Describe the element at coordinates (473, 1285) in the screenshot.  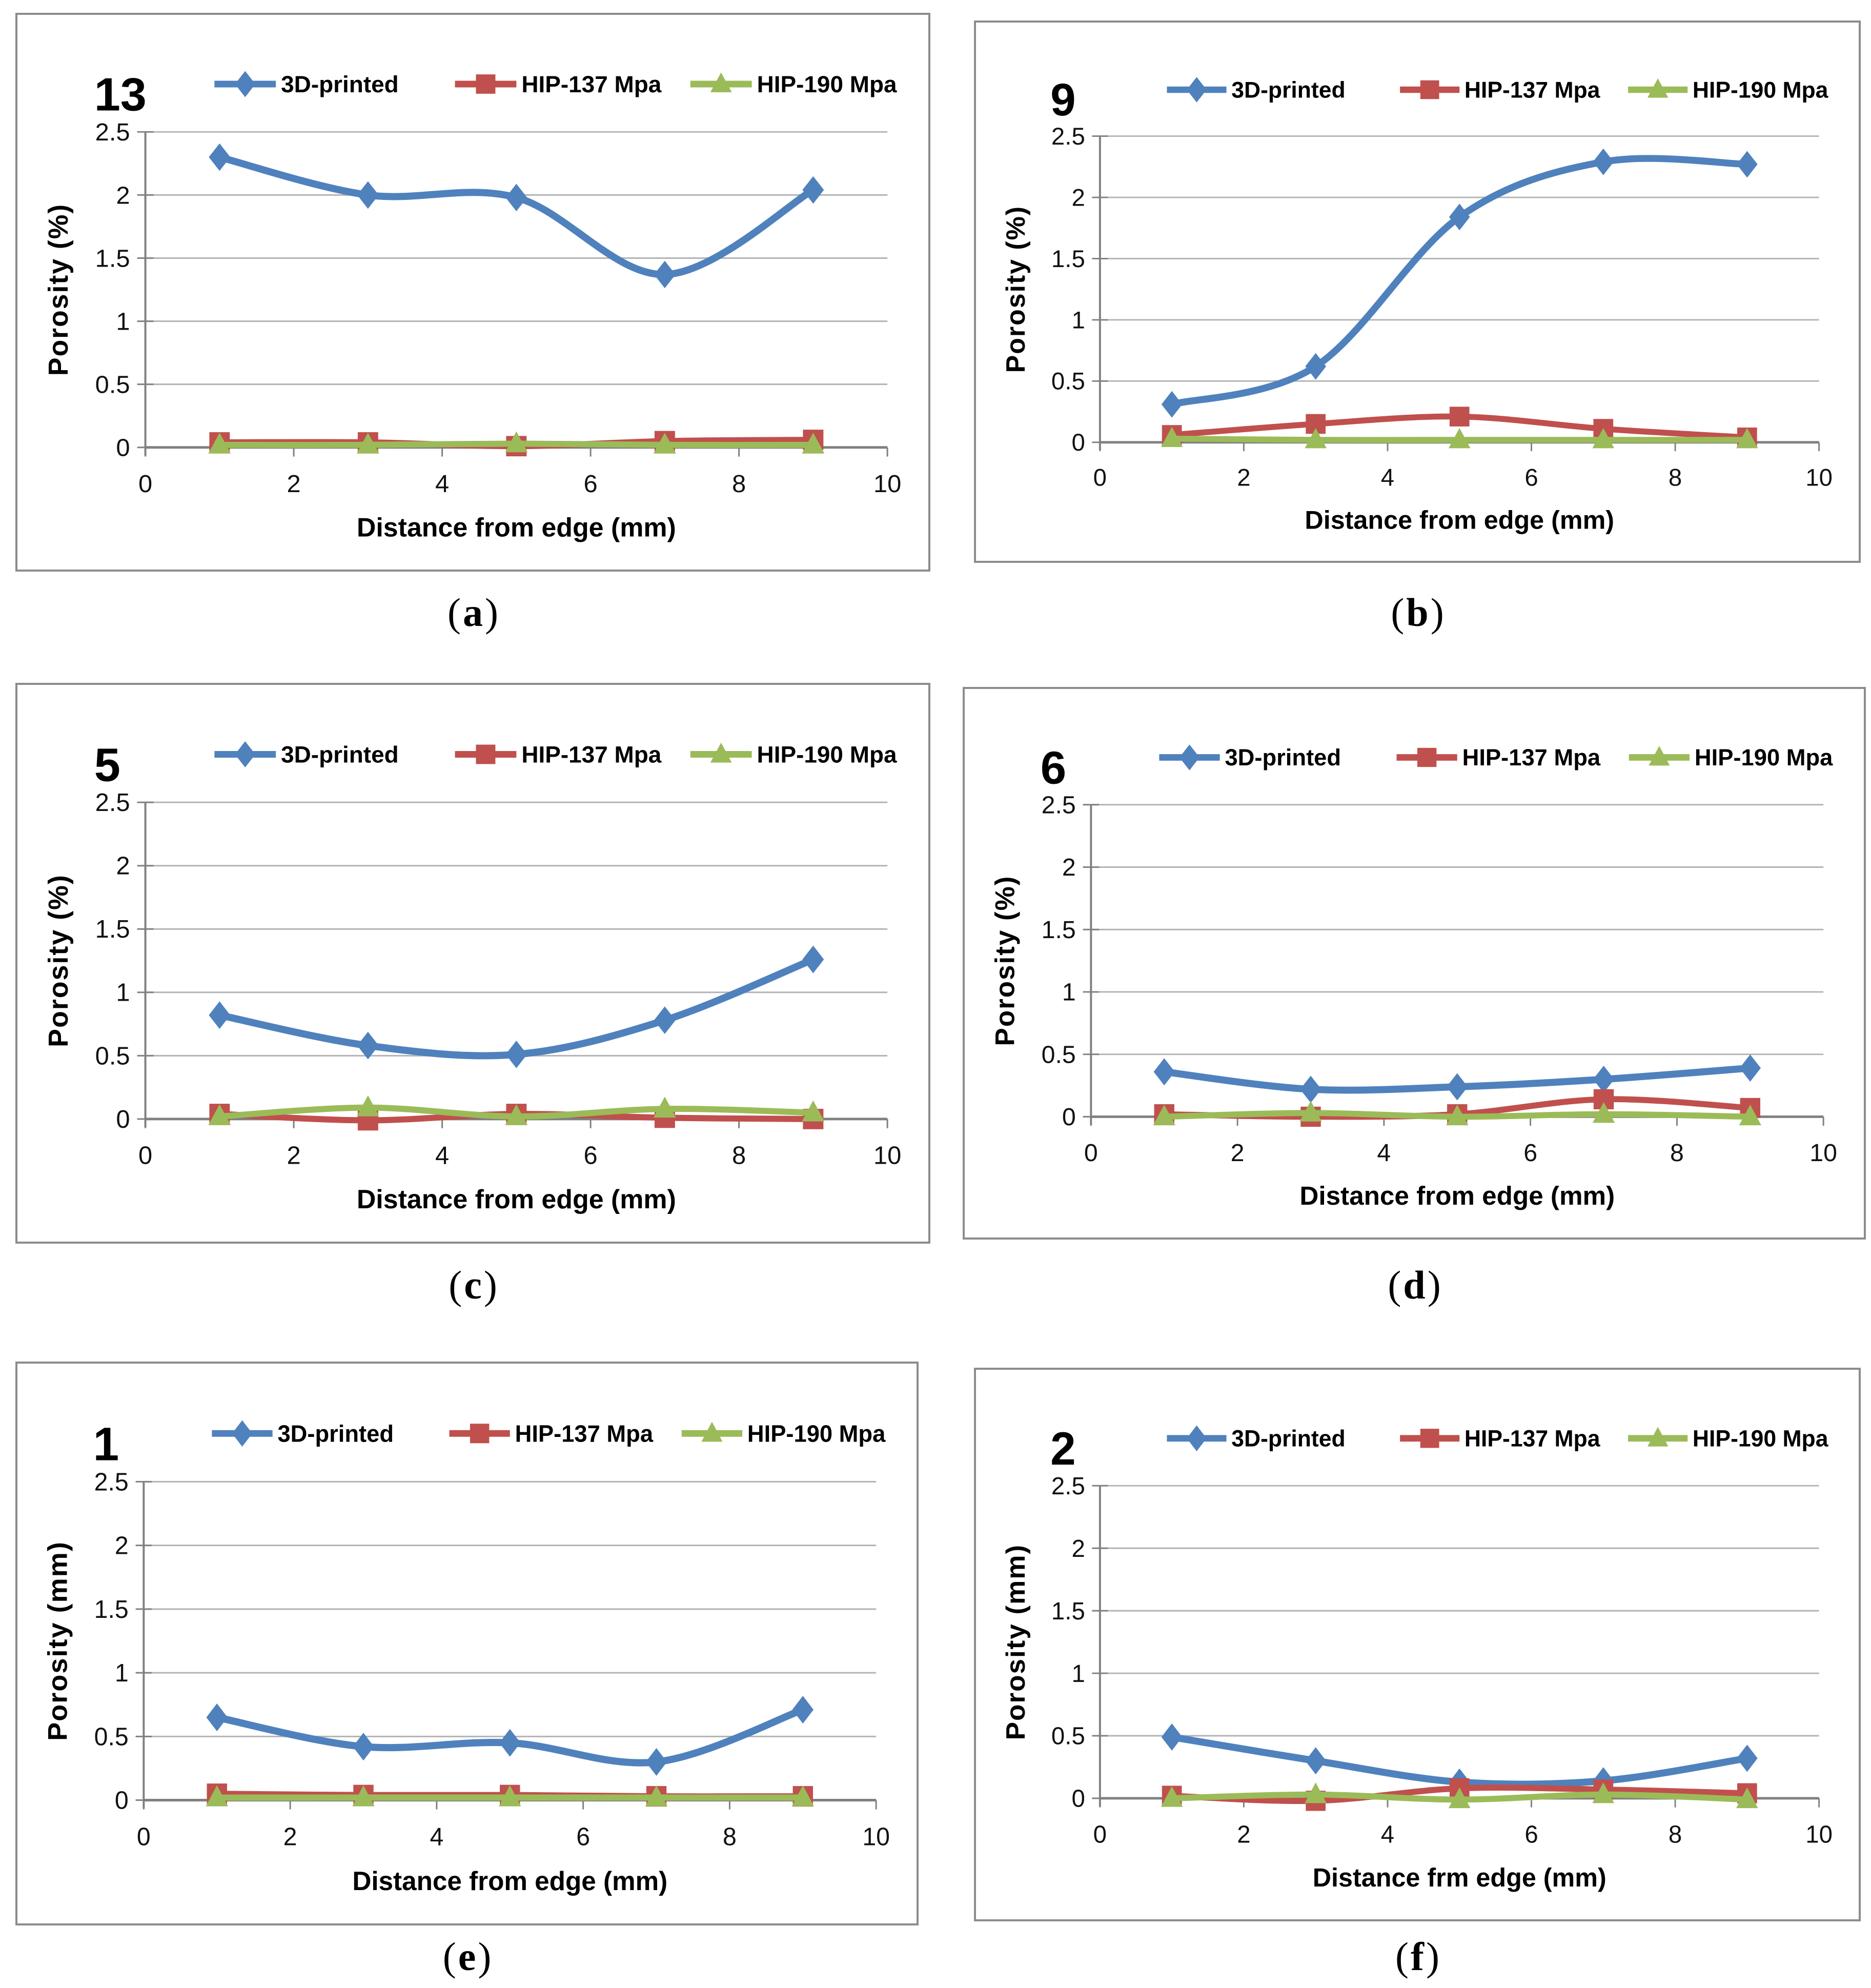
I see `subfigure-caption-c: (c)` at that location.